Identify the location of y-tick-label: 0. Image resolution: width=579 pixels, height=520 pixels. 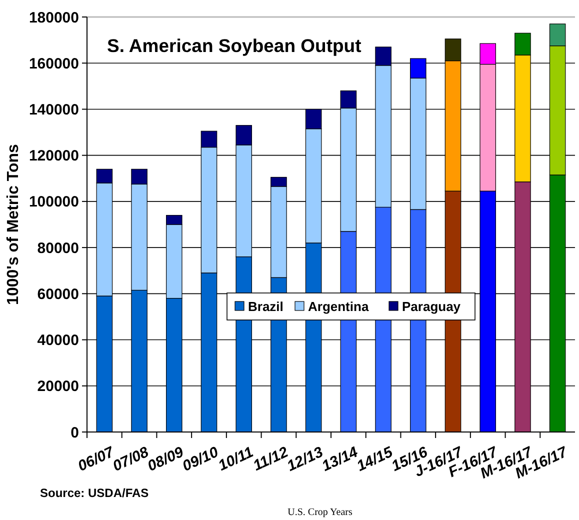
(74, 433).